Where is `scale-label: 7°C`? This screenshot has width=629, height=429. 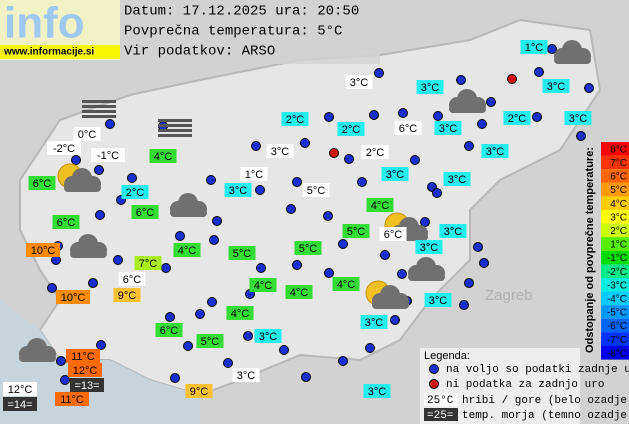
scale-label: 7°C is located at coordinates (618, 163).